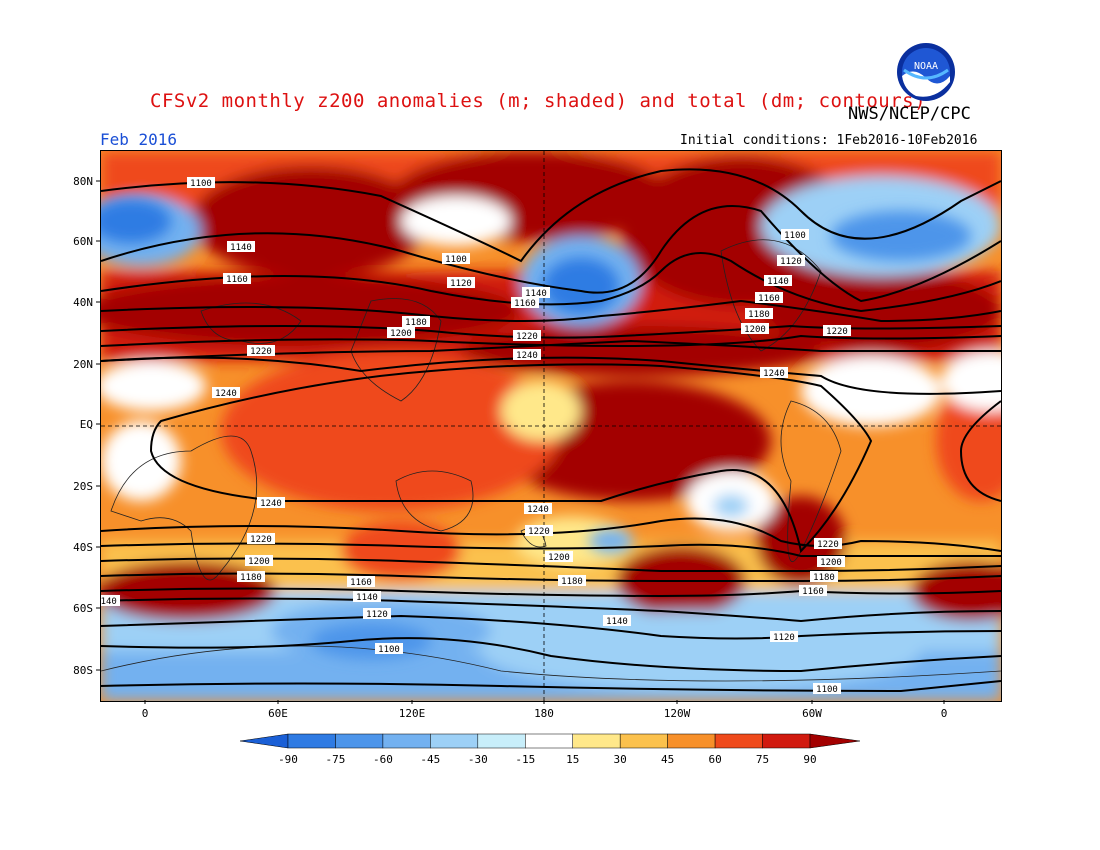 The height and width of the screenshot is (850, 1100). Describe the element at coordinates (83, 181) in the screenshot. I see `lat-label: 80N` at that location.